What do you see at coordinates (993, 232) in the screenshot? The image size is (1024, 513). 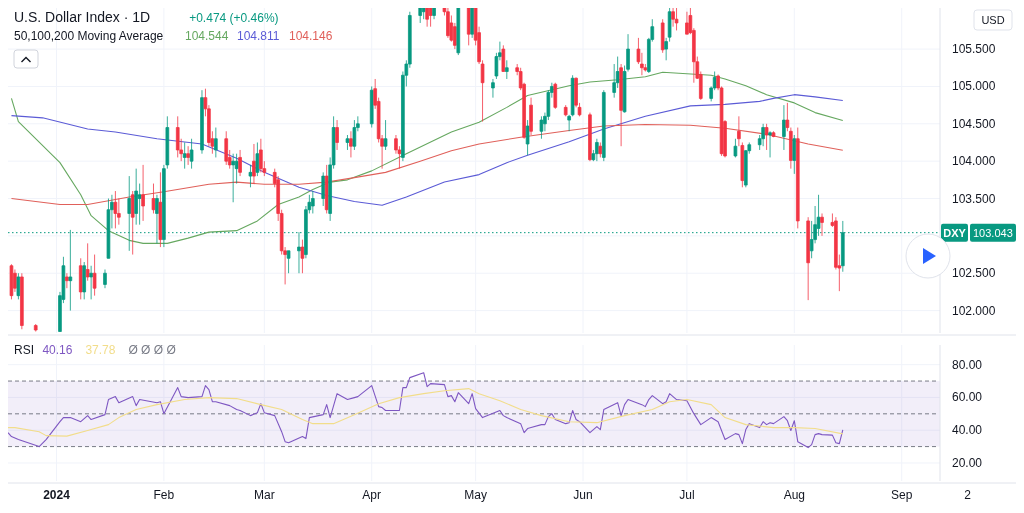 I see `annotation: 103.043` at bounding box center [993, 232].